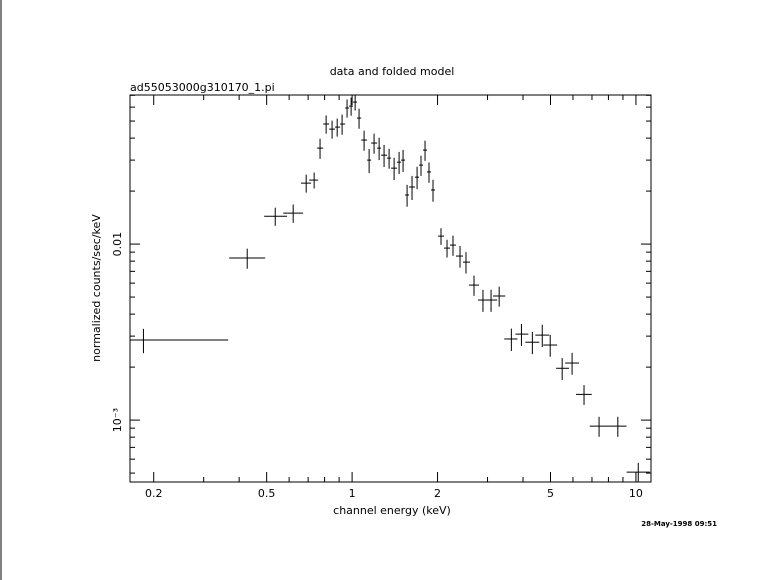  I want to click on chart-title: data and folded model, so click(392, 71).